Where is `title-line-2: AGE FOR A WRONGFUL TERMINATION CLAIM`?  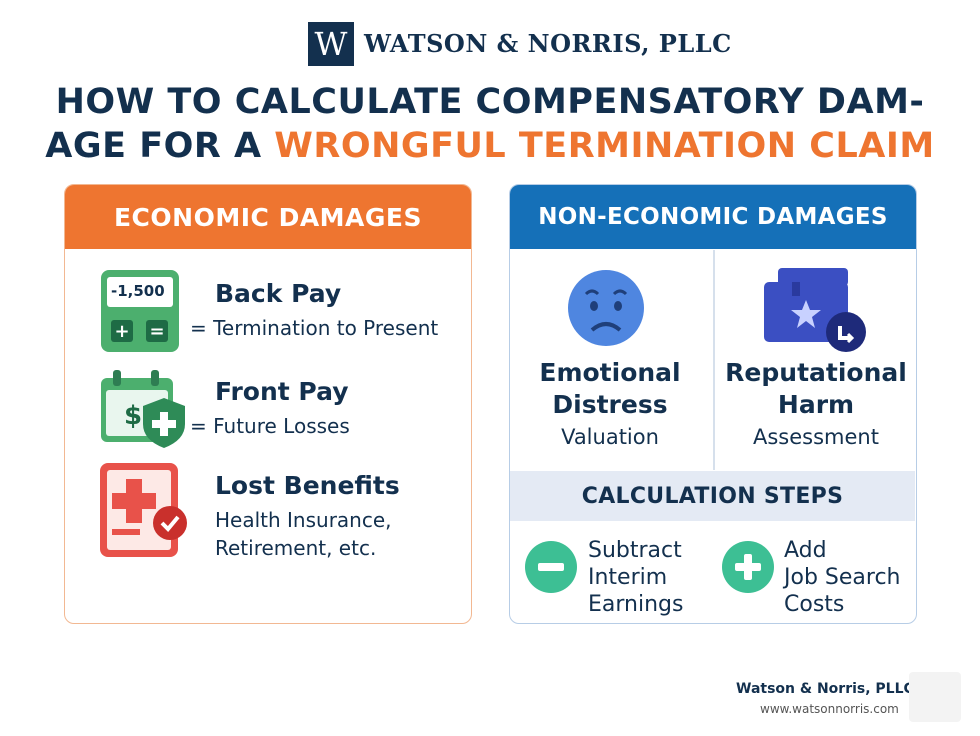 title-line-2: AGE FOR A WRONGFUL TERMINATION CLAIM is located at coordinates (490, 146).